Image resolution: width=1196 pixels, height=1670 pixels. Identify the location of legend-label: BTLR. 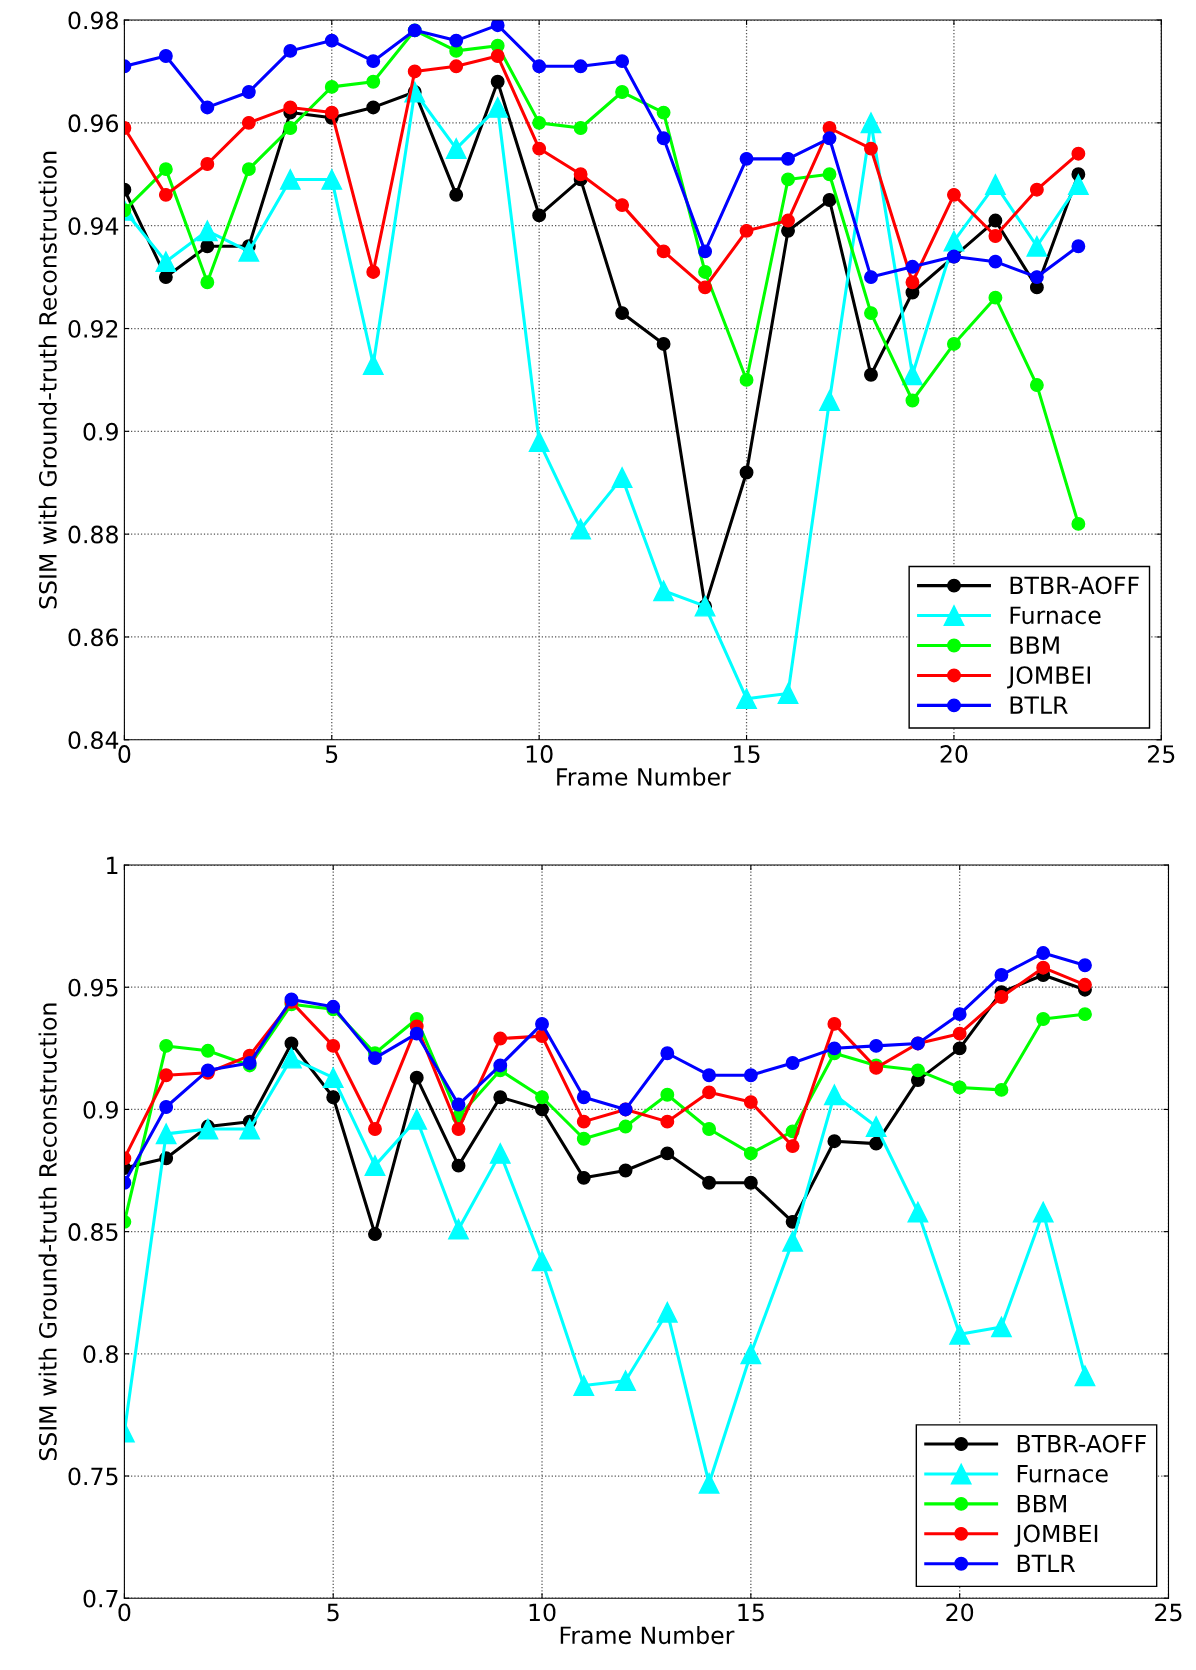
(1046, 1563).